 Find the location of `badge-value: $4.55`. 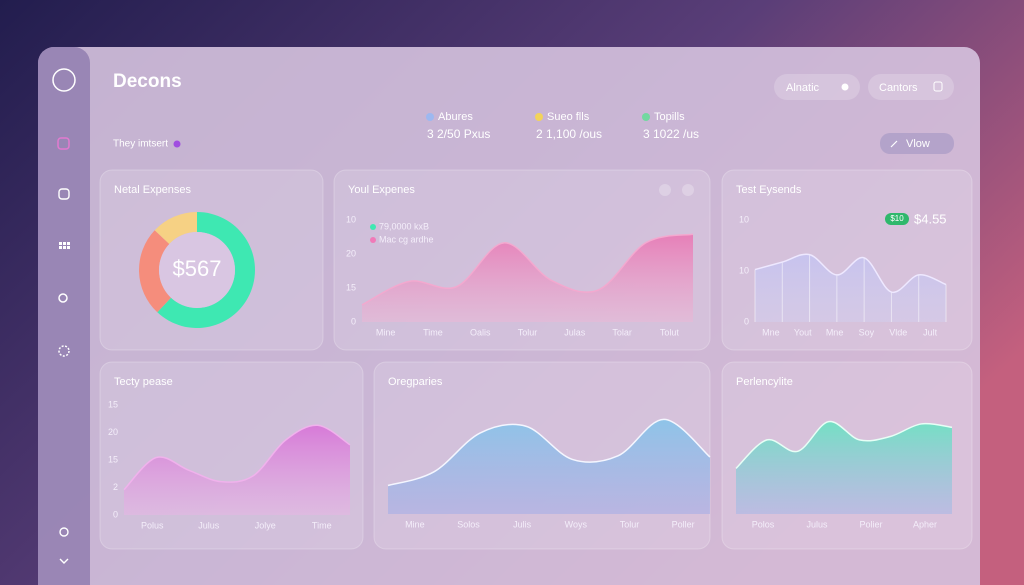

badge-value: $4.55 is located at coordinates (930, 218).